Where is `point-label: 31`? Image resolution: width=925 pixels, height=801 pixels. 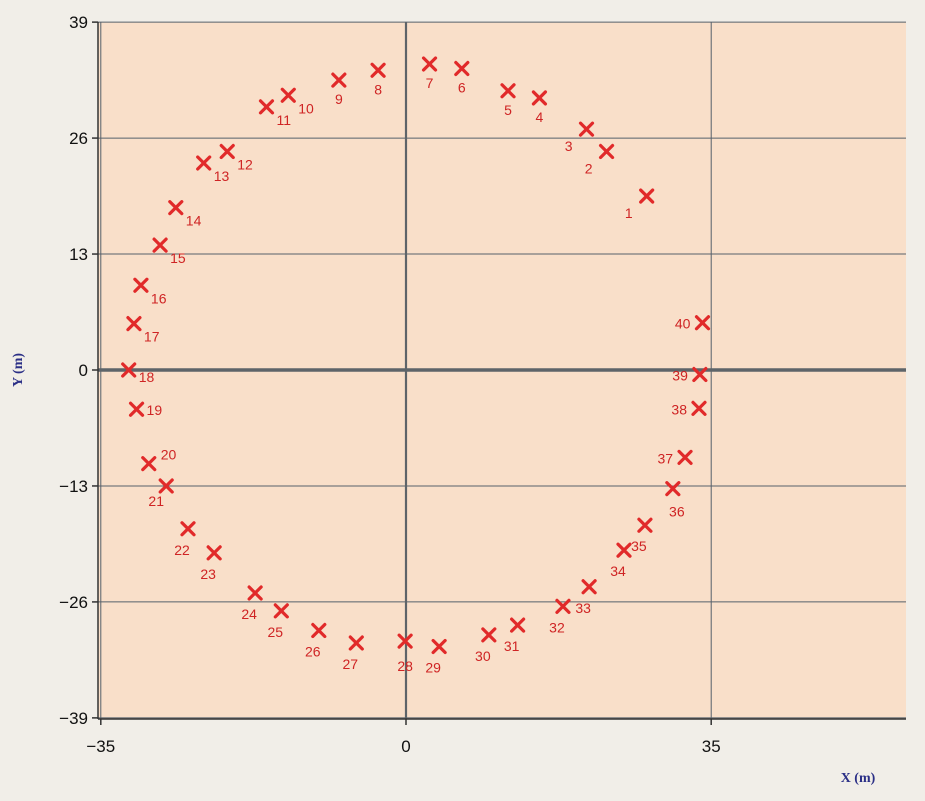 point-label: 31 is located at coordinates (512, 646).